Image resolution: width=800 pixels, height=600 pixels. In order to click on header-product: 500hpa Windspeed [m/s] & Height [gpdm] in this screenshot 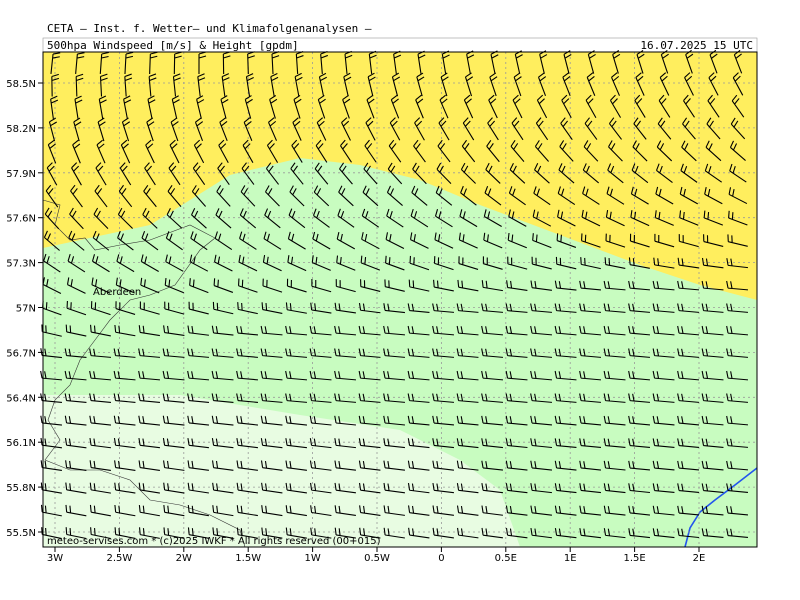, I will do `click(173, 45)`.